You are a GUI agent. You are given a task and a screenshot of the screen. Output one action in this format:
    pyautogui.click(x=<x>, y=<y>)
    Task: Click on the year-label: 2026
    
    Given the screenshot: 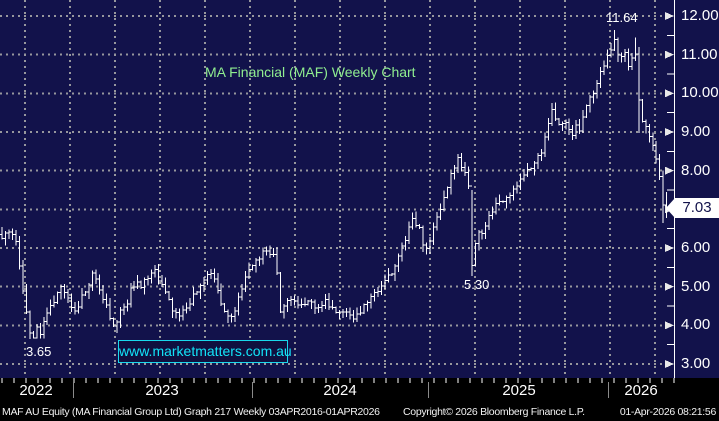 What is the action you would take?
    pyautogui.click(x=641, y=390)
    